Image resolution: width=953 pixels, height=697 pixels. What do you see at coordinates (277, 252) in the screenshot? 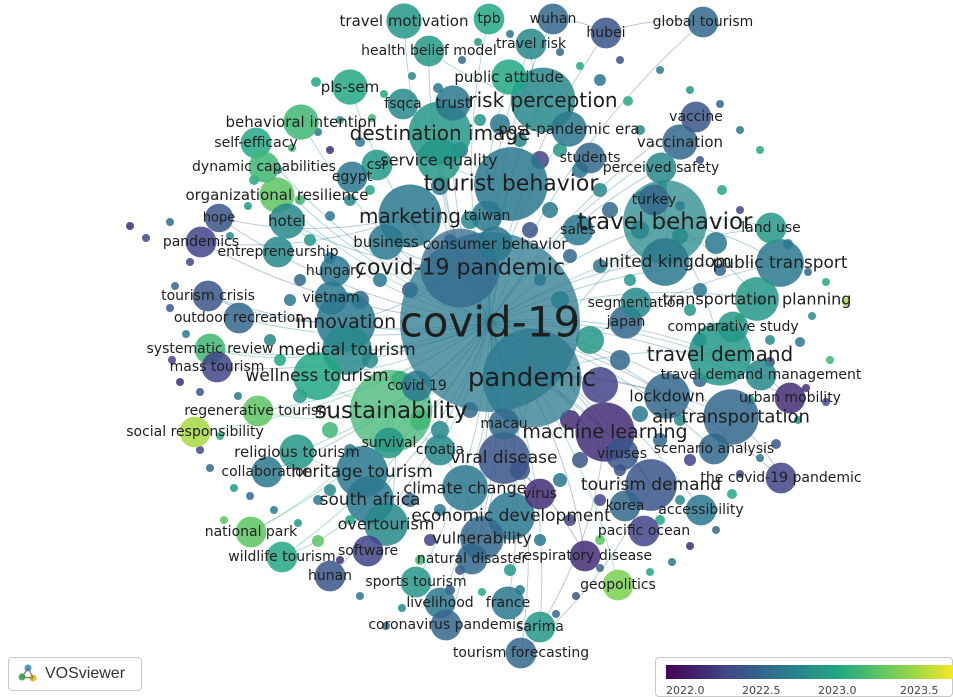
I see `term-label: entrepreneurship` at bounding box center [277, 252].